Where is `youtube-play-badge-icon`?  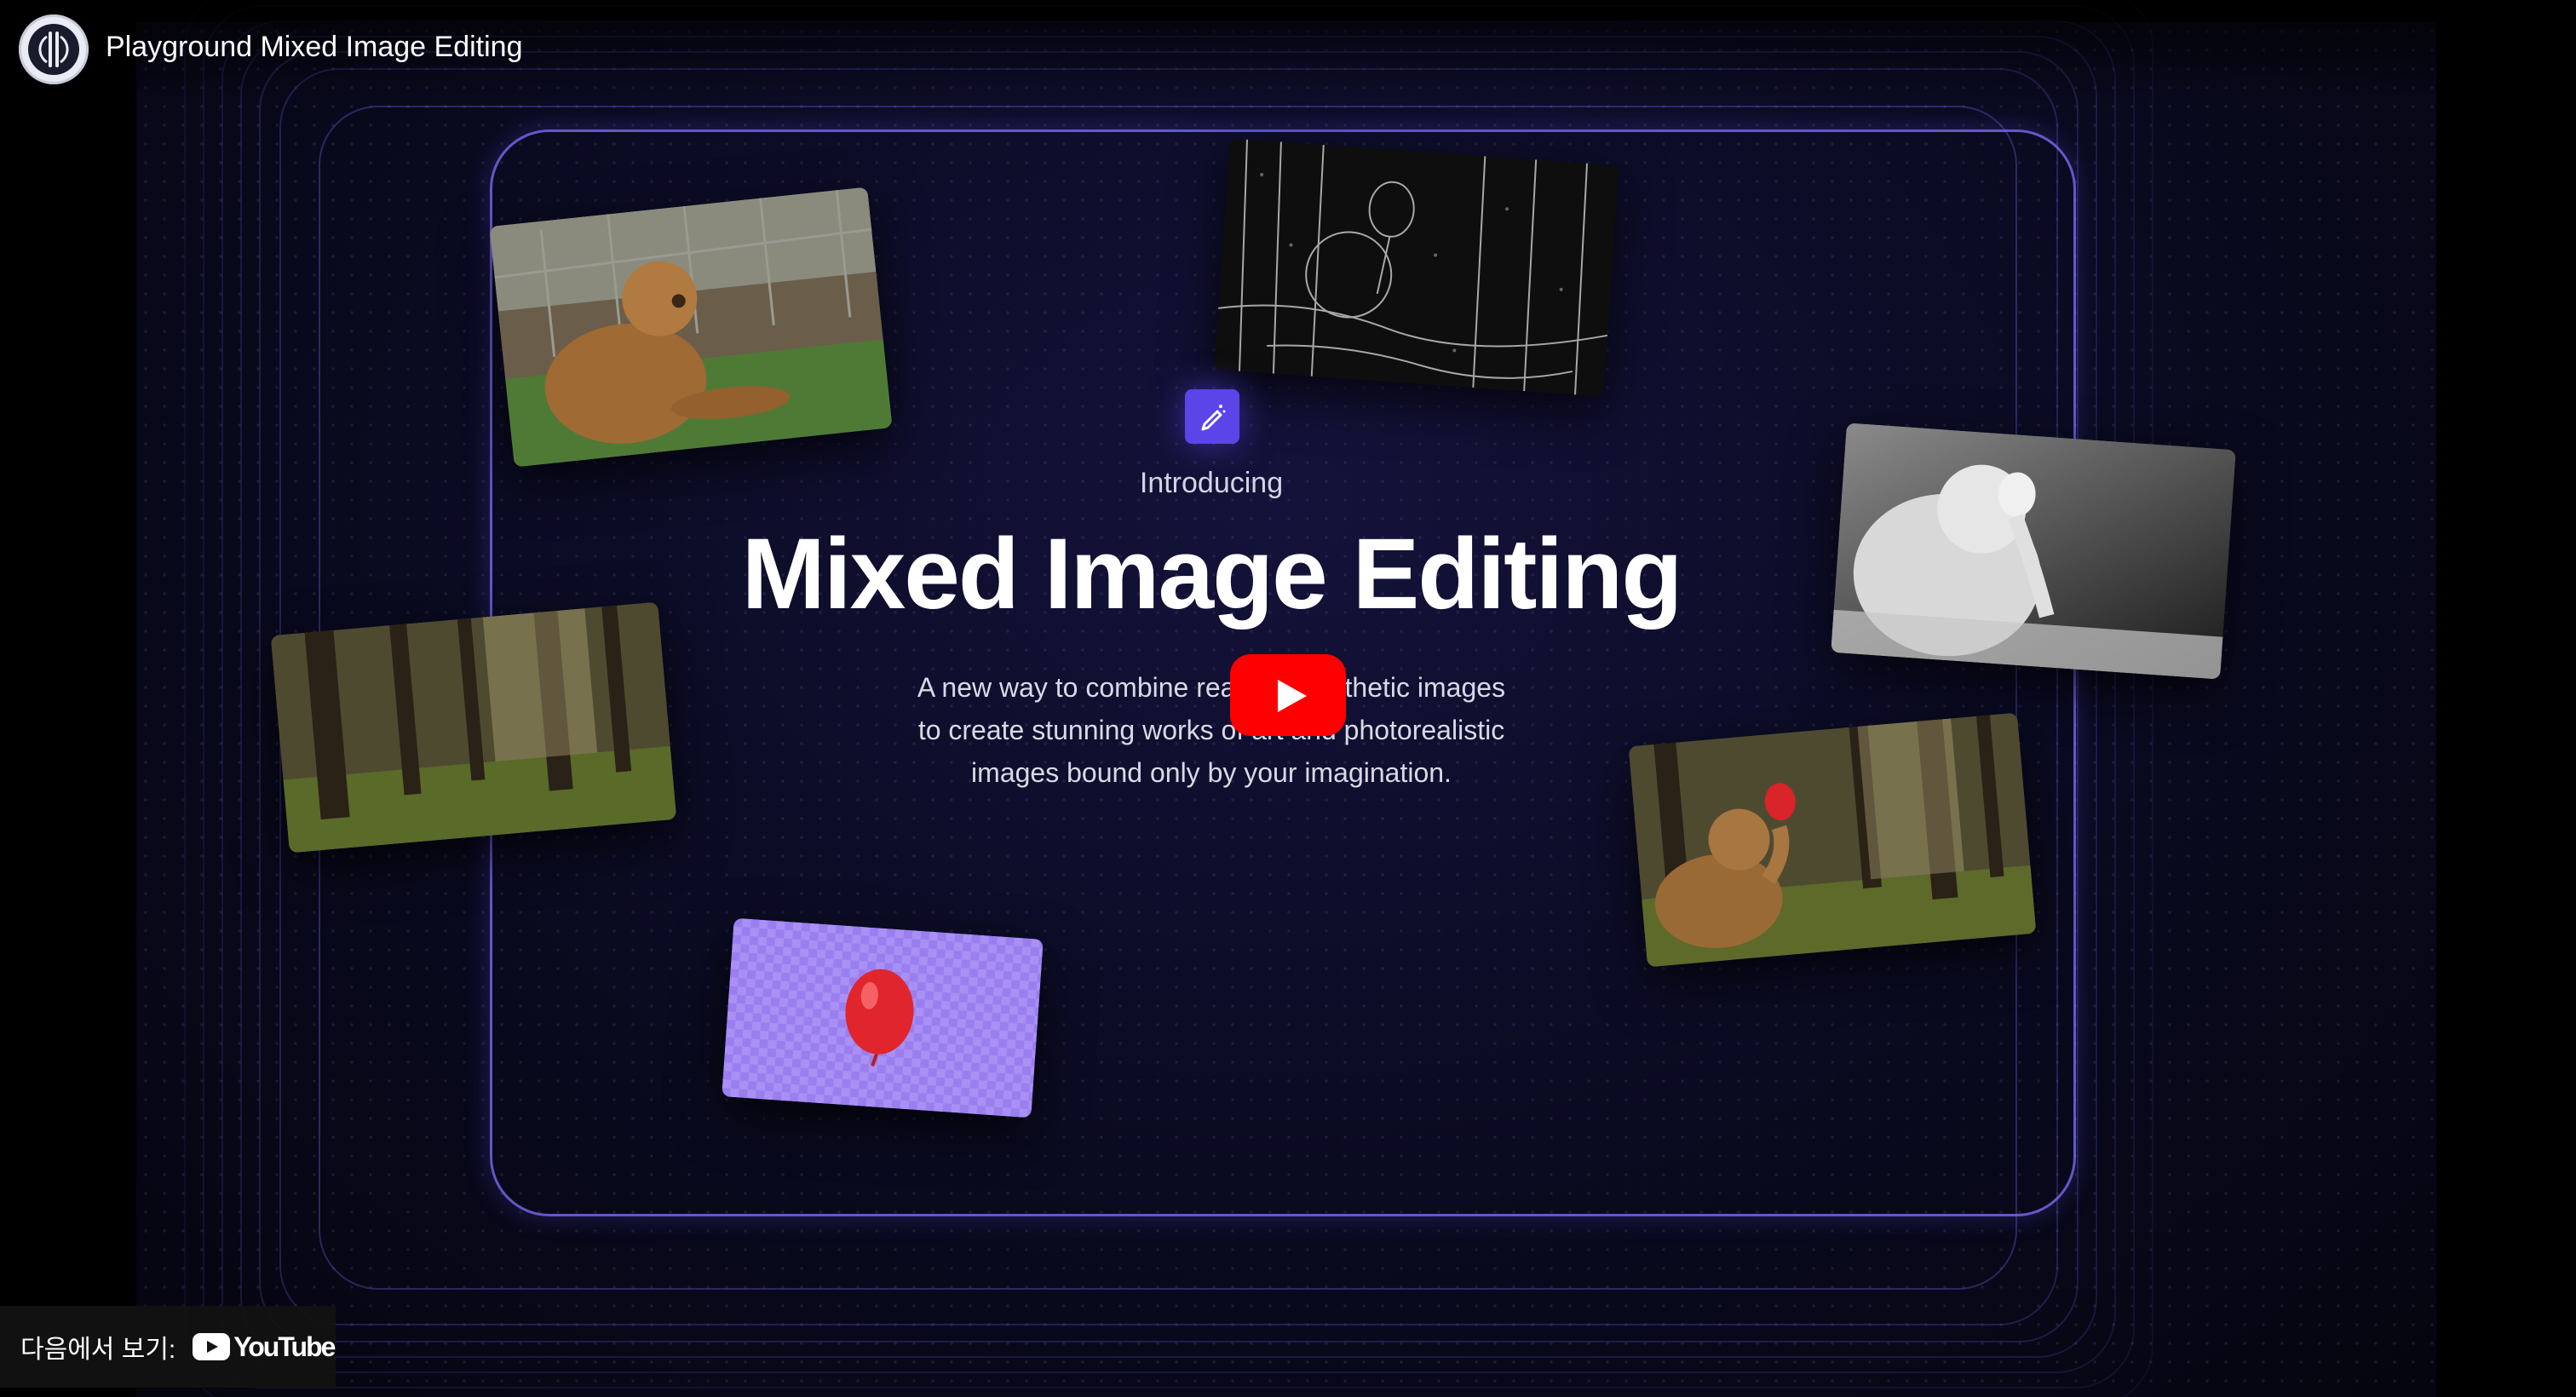 youtube-play-badge-icon is located at coordinates (212, 1347).